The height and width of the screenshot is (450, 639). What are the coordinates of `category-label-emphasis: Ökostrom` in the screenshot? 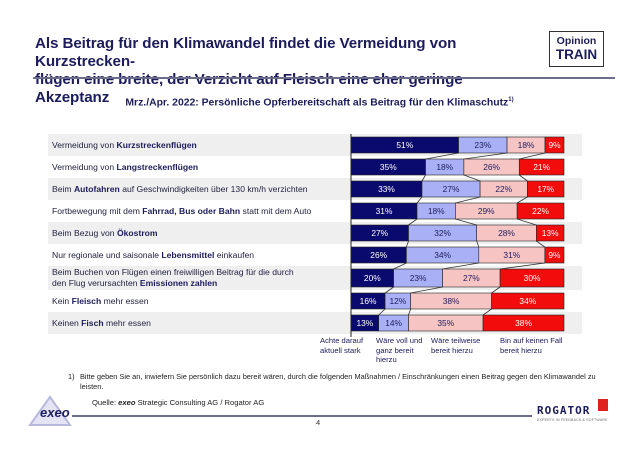 It's located at (137, 232).